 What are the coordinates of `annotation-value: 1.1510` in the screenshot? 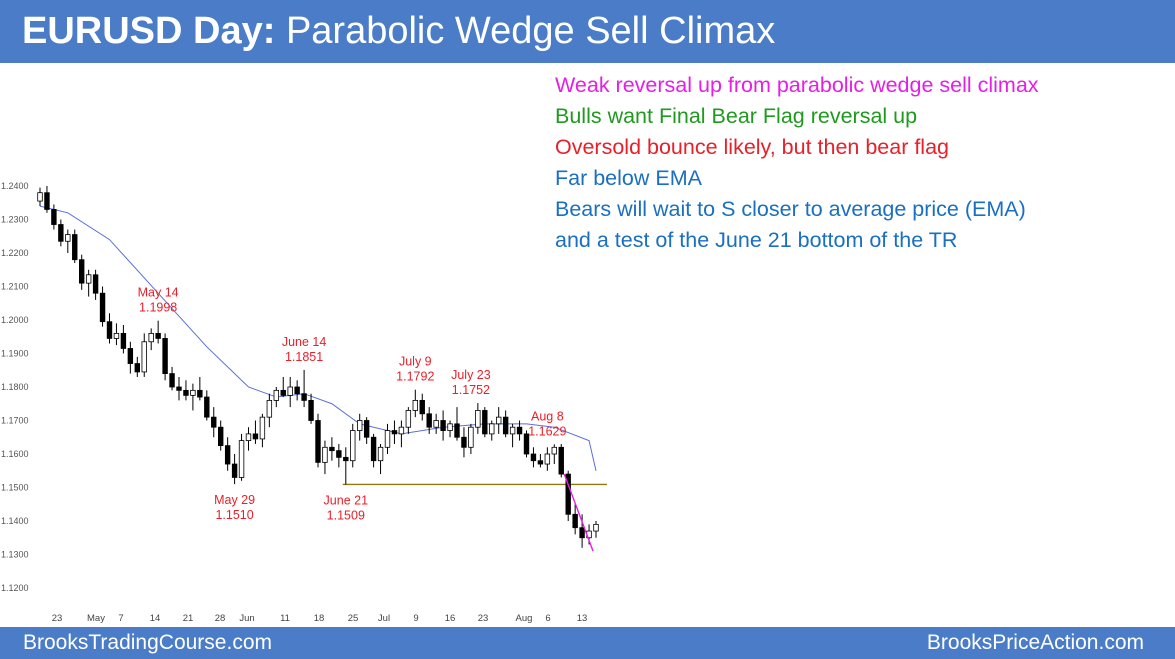 It's located at (234, 515).